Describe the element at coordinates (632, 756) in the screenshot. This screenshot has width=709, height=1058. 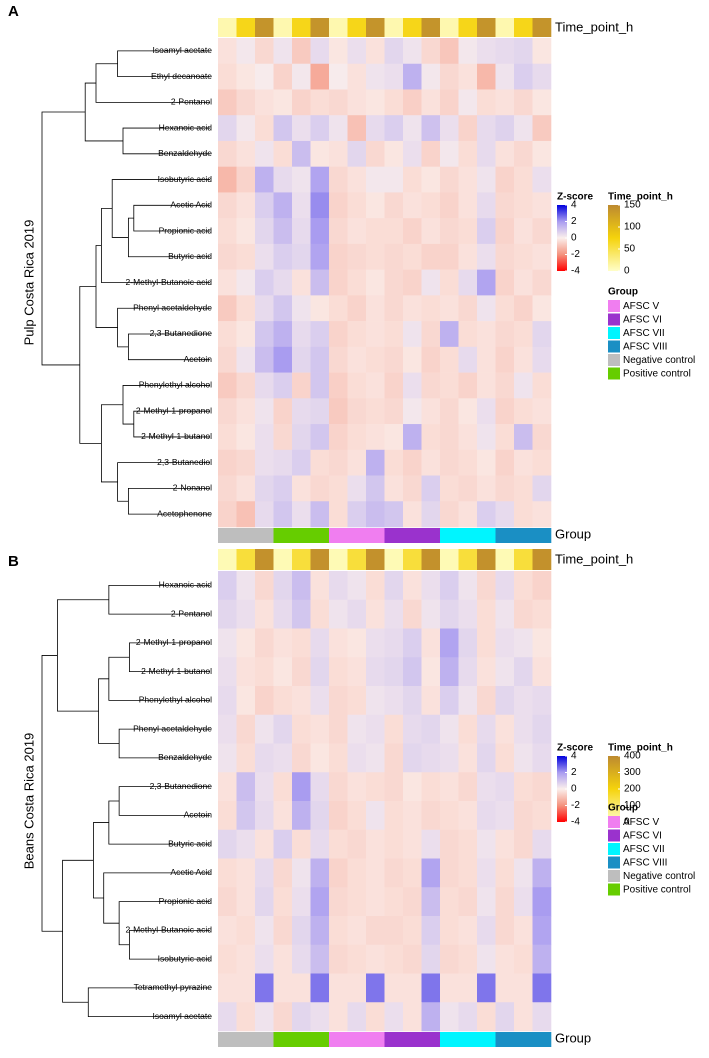
I see `time-tick-label: 400` at that location.